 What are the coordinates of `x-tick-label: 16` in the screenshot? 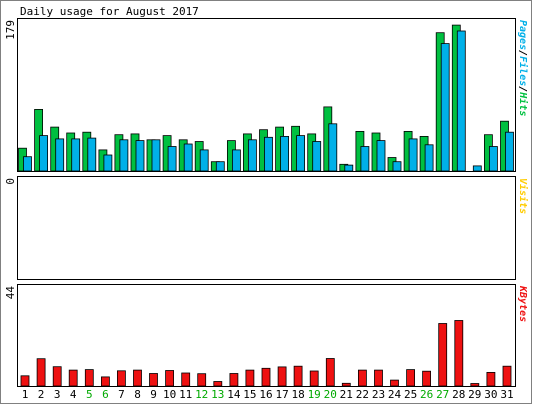 It's located at (265, 394).